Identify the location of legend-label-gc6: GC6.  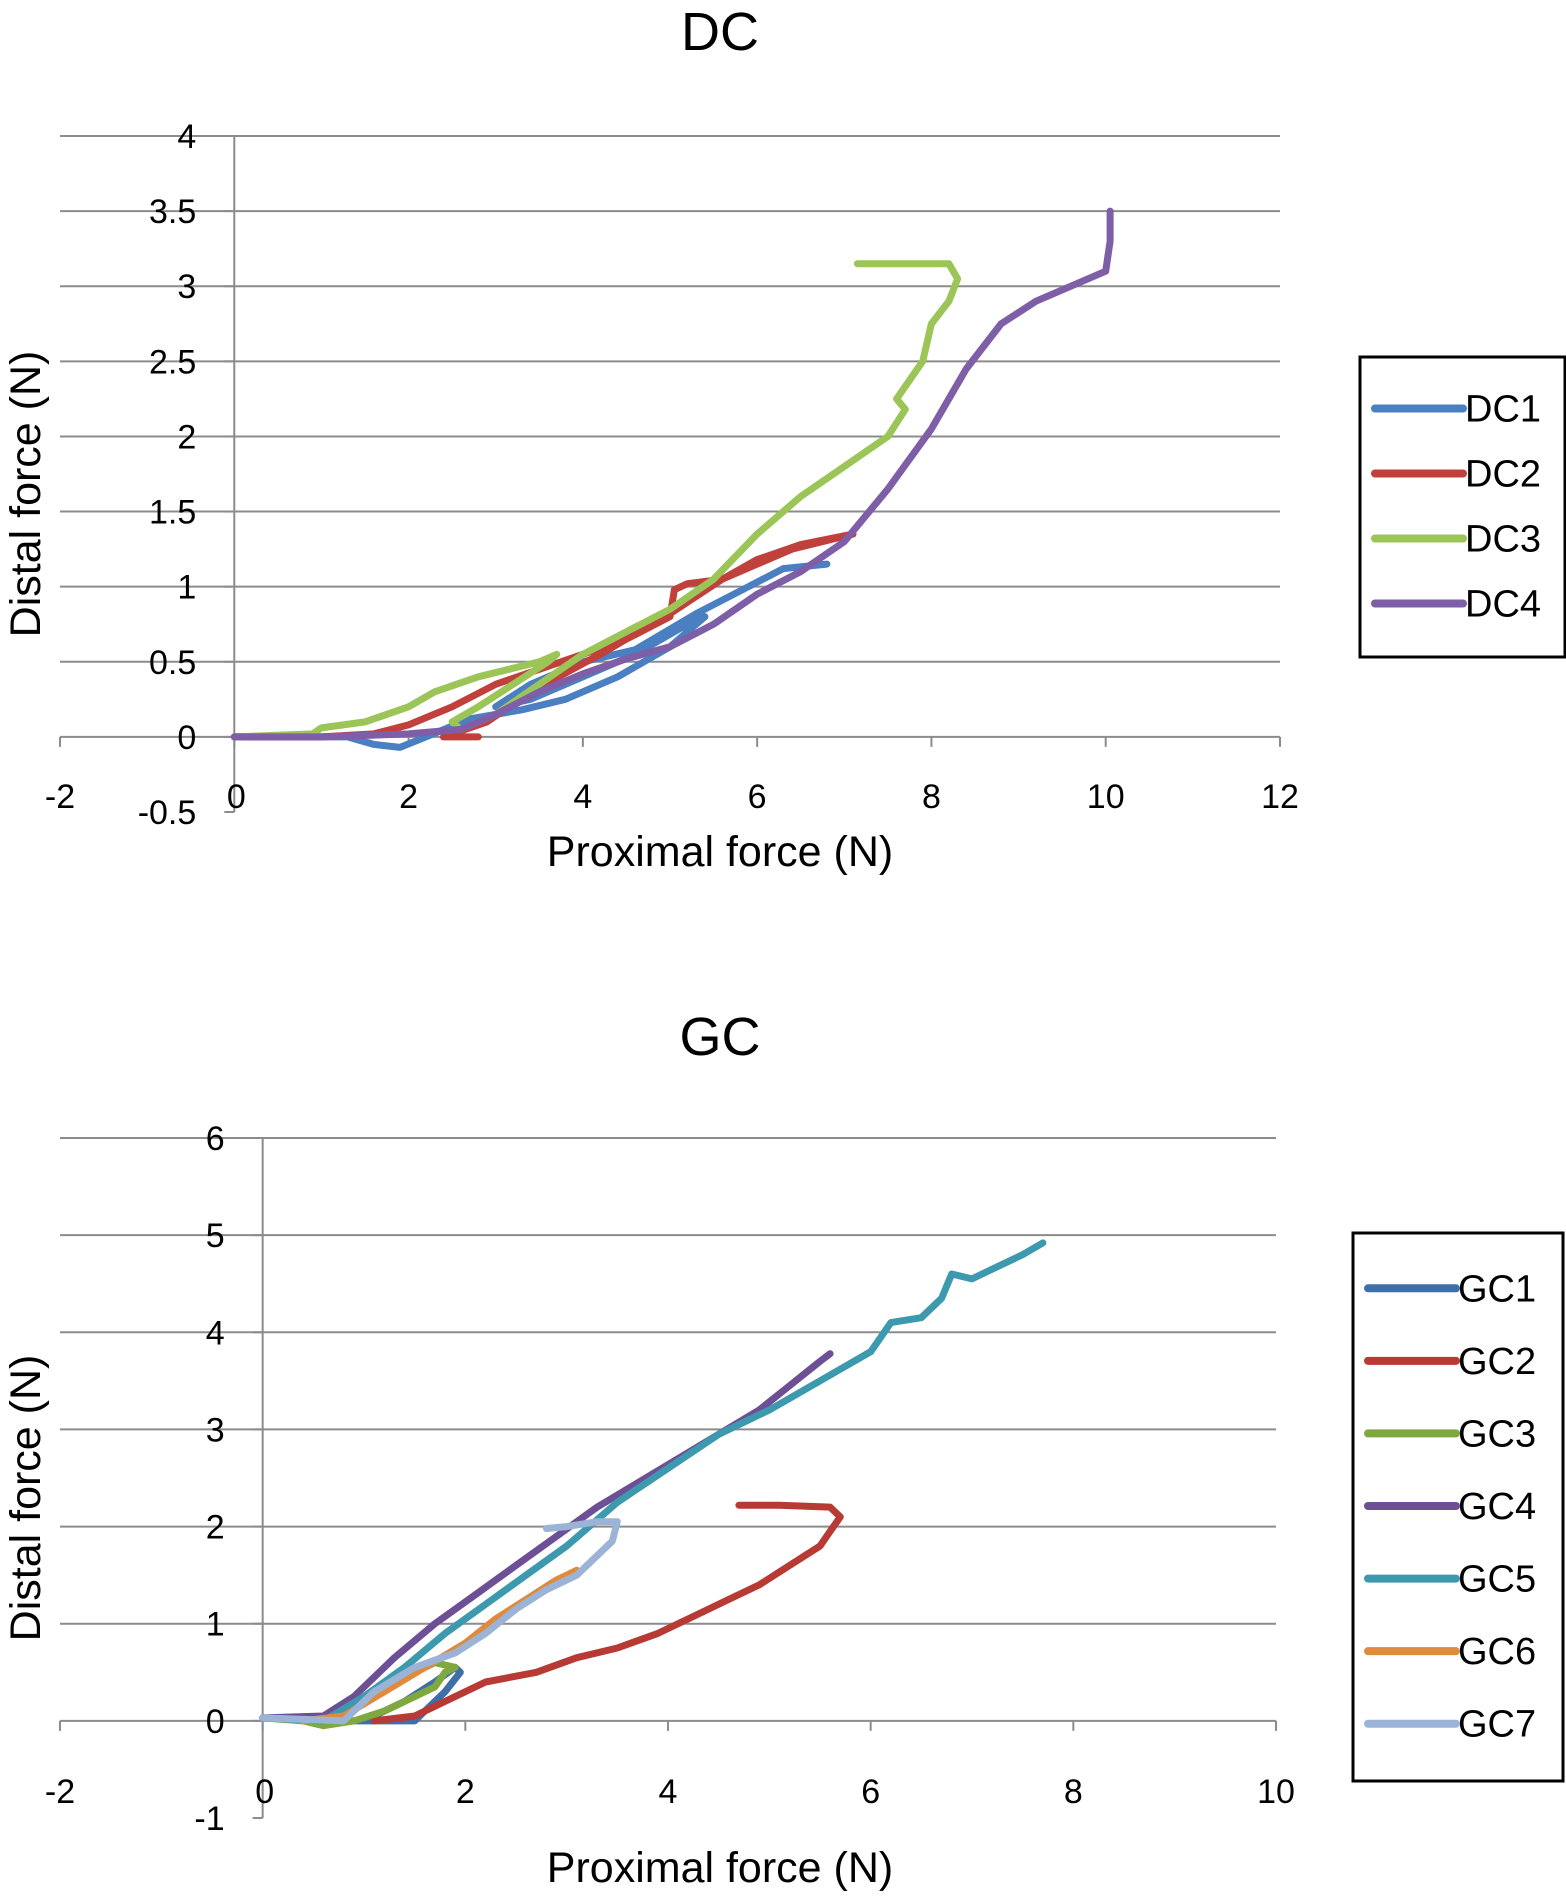
(1497, 1652).